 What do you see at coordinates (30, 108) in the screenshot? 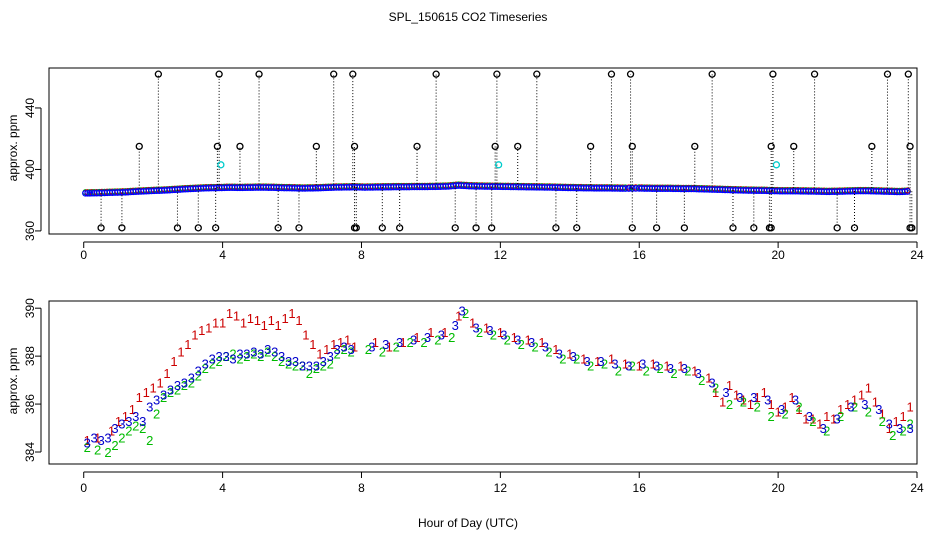
I see `y-tick-label: 440` at bounding box center [30, 108].